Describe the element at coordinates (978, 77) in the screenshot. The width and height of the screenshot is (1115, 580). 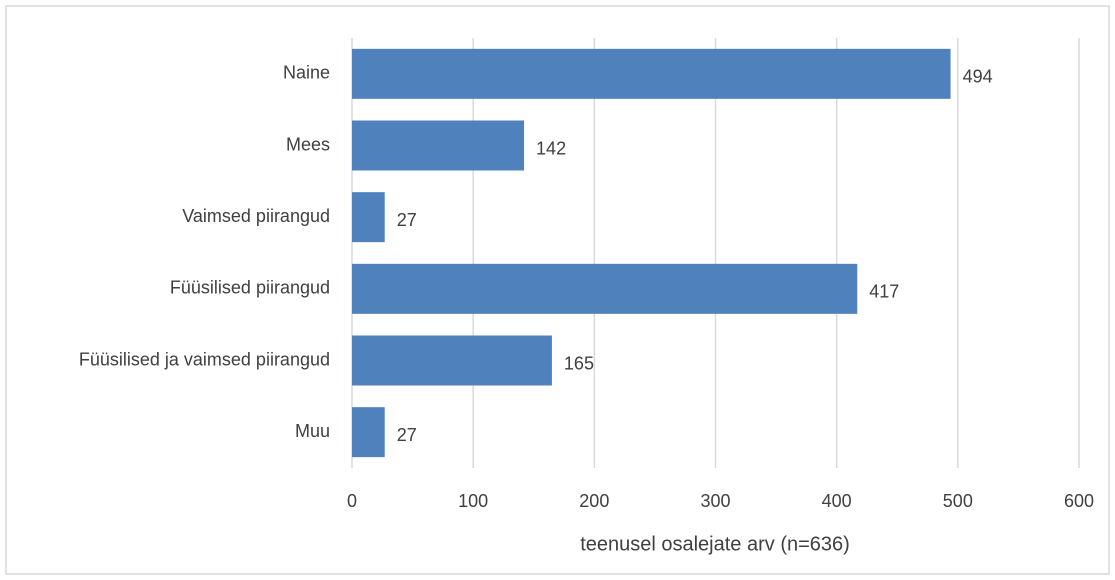
I see `data-label: 494` at that location.